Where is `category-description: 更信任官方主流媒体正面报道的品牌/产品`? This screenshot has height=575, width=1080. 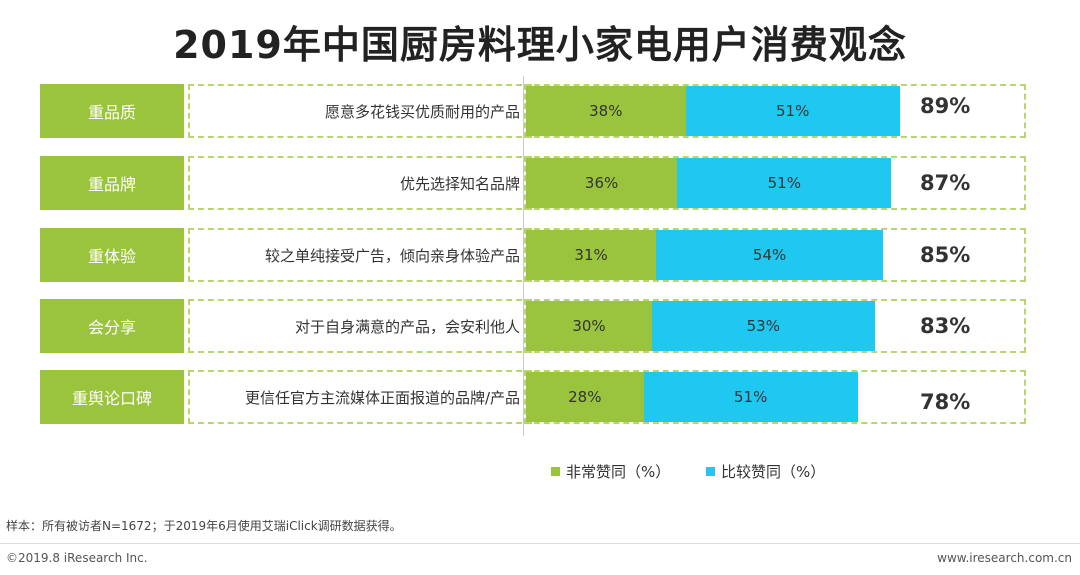 category-description: 更信任官方主流媒体正面报道的品牌/产品 is located at coordinates (360, 397).